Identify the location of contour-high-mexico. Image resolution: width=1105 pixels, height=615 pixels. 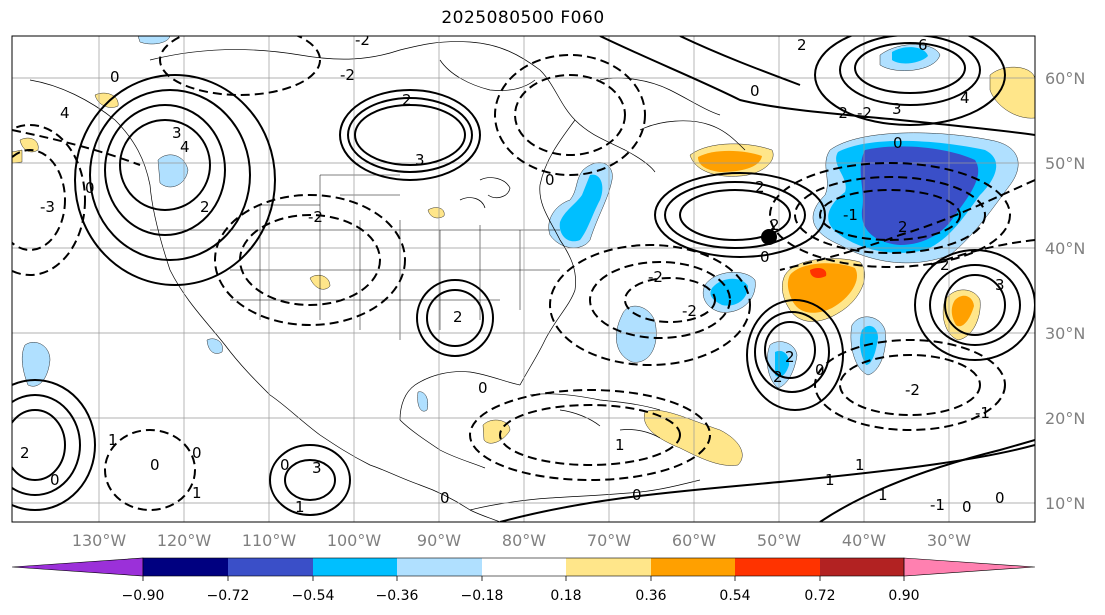
(310, 480).